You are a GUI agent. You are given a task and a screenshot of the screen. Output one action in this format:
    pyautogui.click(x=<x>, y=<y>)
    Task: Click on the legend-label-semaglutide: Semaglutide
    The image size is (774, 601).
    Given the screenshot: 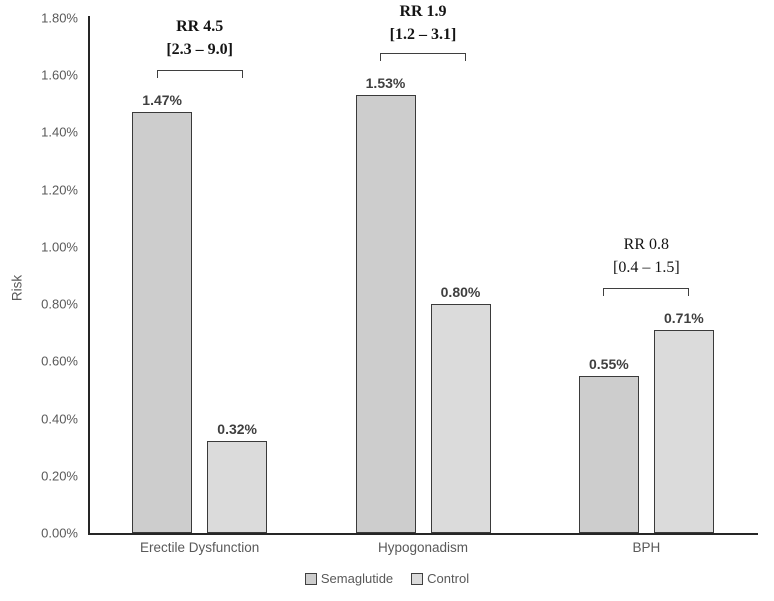 What is the action you would take?
    pyautogui.click(x=357, y=578)
    